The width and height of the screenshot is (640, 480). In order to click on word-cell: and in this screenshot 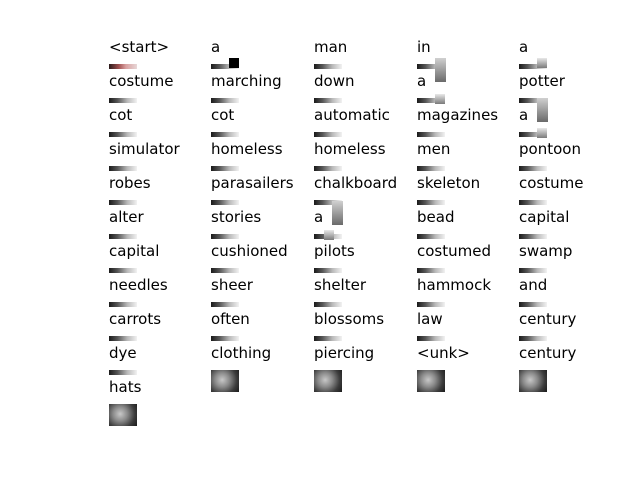, I will do `click(570, 293)`.